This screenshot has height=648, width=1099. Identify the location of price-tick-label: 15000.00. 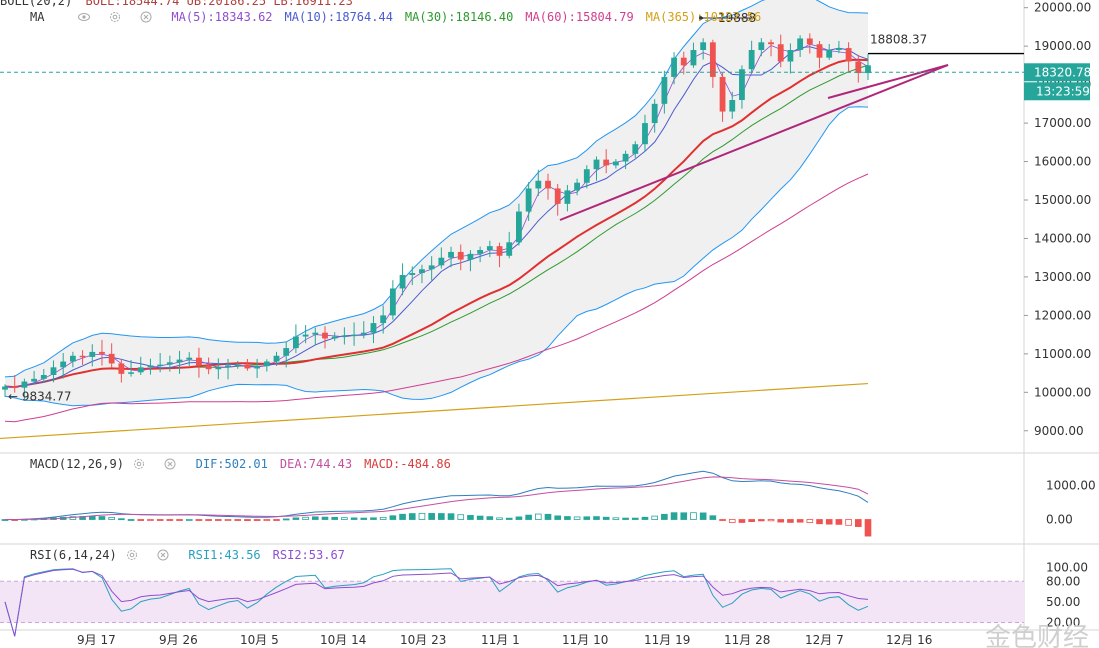
(1062, 200).